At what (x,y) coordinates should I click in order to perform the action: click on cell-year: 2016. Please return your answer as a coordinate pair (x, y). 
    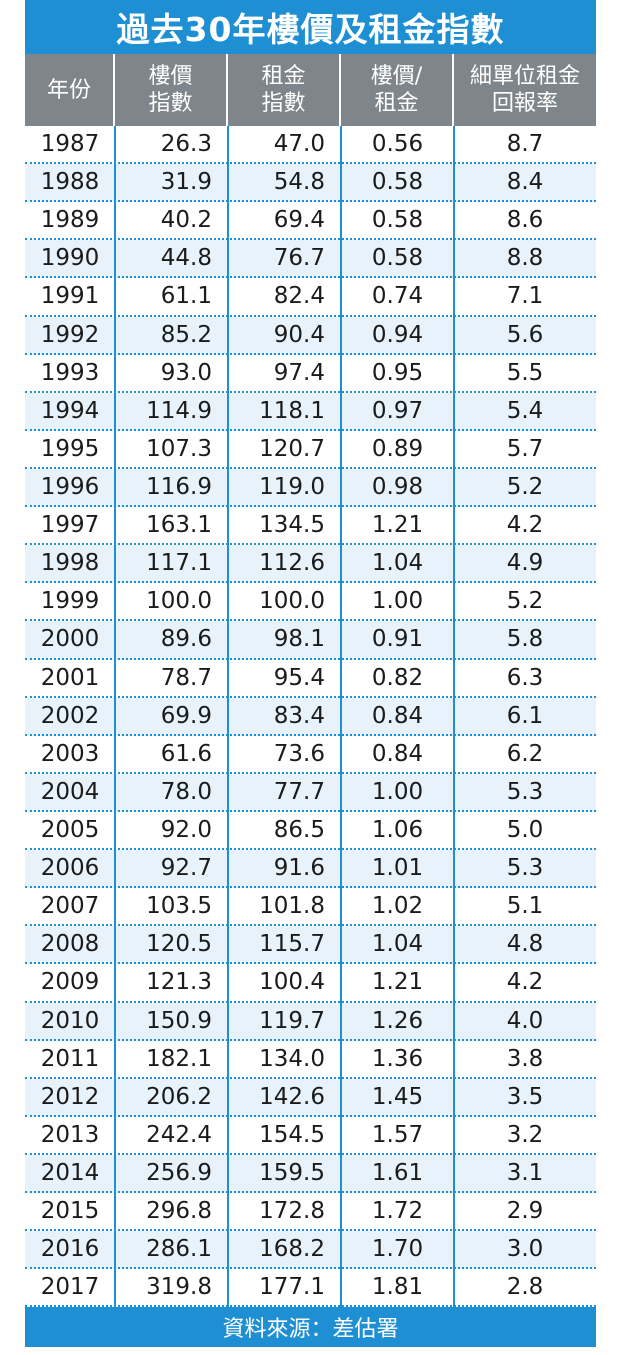
    Looking at the image, I should click on (70, 1249).